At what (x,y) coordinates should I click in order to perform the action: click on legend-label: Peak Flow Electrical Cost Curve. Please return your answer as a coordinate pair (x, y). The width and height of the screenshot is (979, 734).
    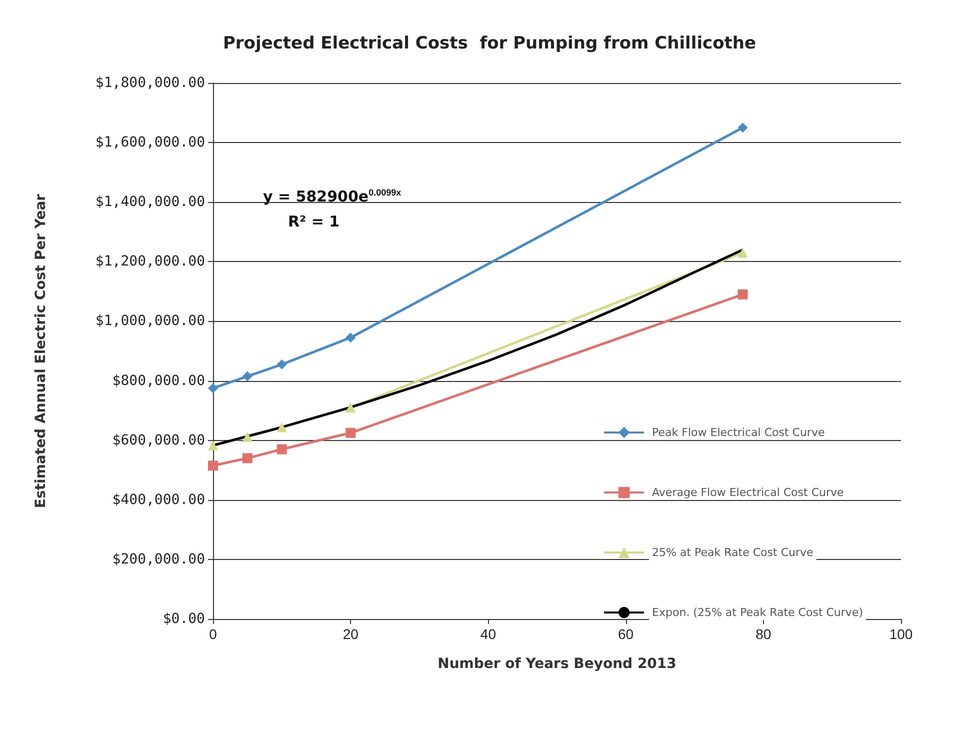
    Looking at the image, I should click on (738, 432).